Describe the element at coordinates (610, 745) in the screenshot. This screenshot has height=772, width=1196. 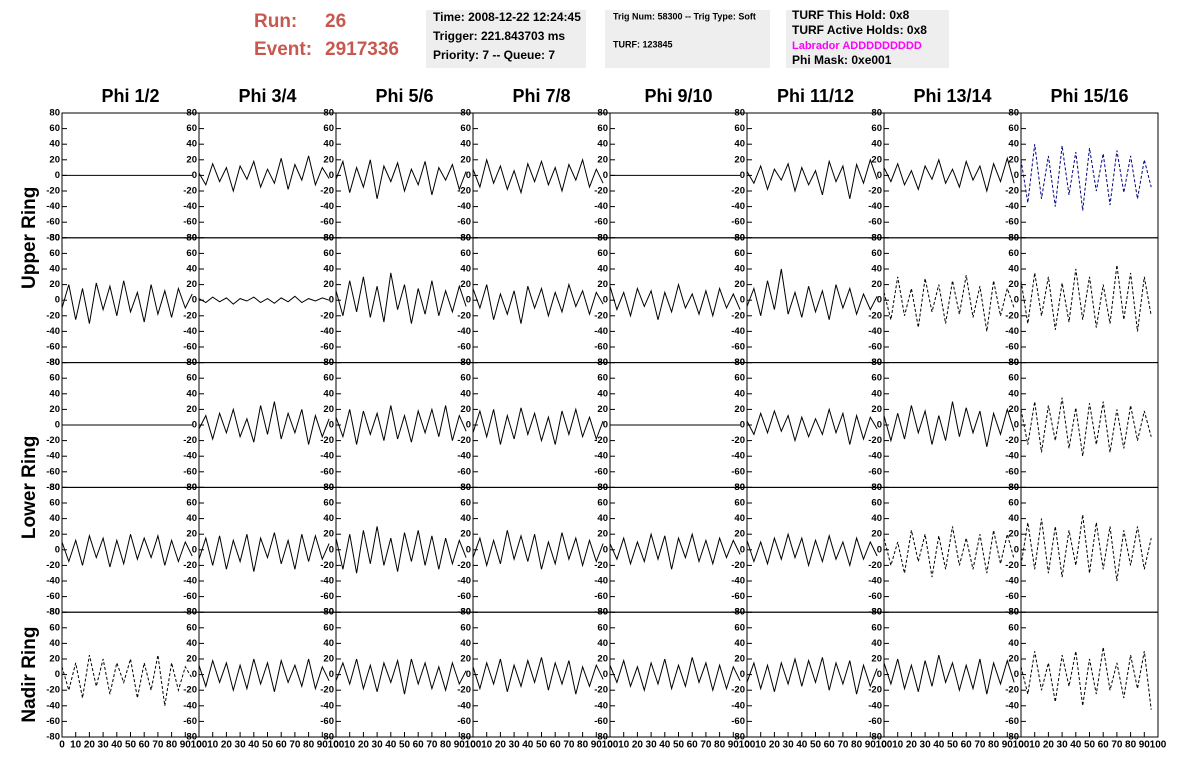
I see `x-tick-label: 0` at that location.